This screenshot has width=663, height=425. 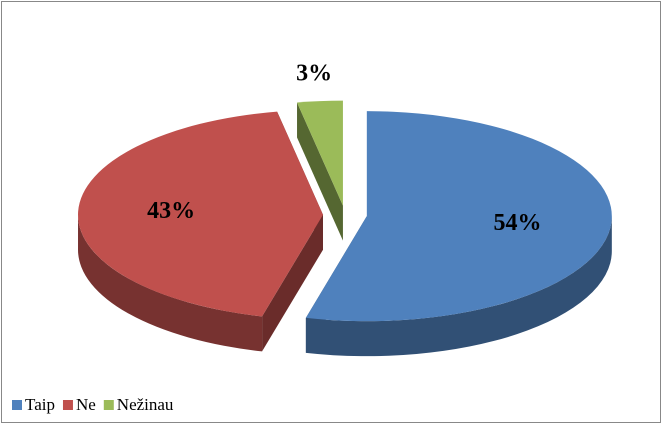 I want to click on slice, so click(x=320, y=153).